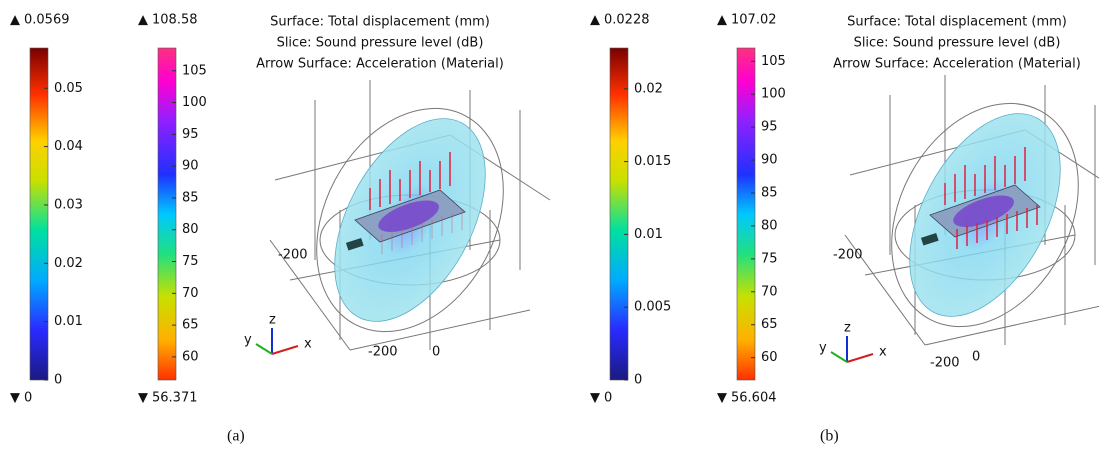  What do you see at coordinates (236, 436) in the screenshot?
I see `panel-caption: (a)` at bounding box center [236, 436].